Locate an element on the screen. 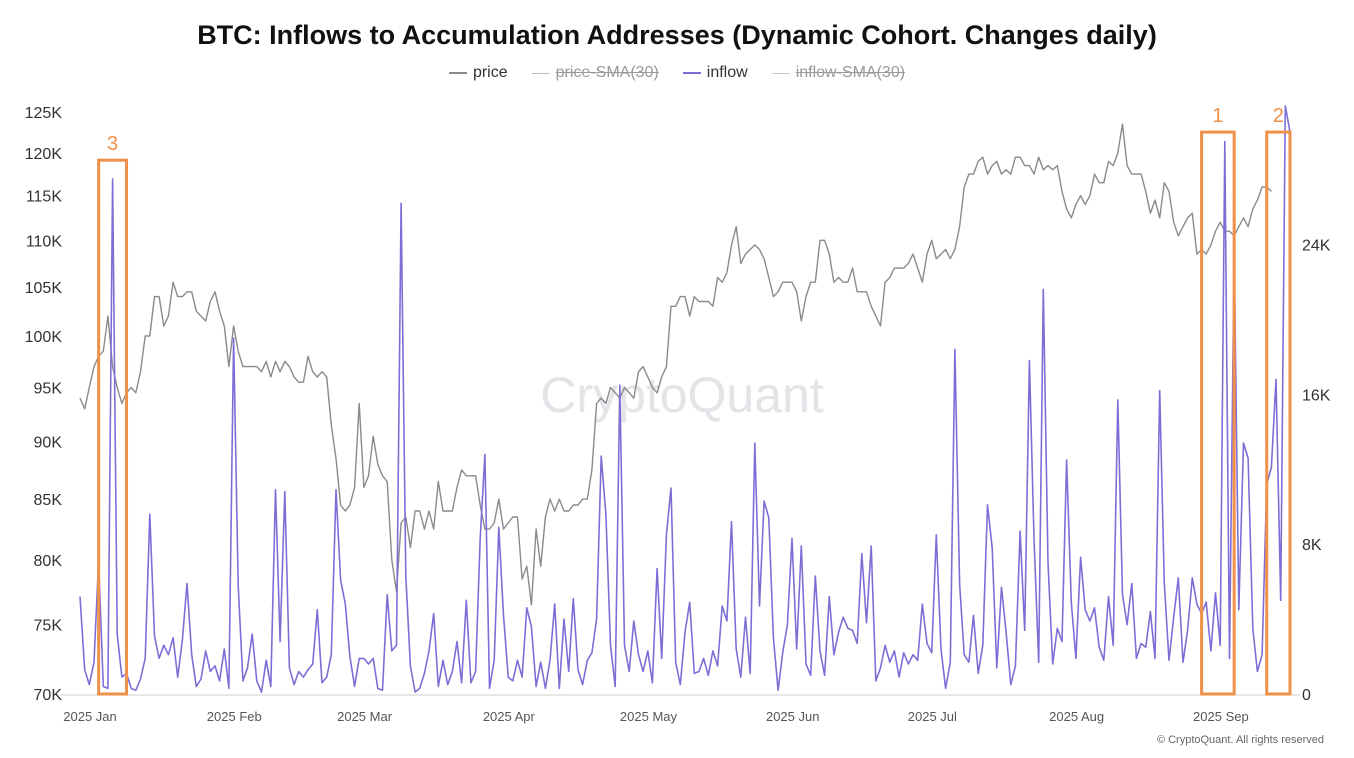 The height and width of the screenshot is (758, 1354). y-left-tick-label: 70K is located at coordinates (48, 695).